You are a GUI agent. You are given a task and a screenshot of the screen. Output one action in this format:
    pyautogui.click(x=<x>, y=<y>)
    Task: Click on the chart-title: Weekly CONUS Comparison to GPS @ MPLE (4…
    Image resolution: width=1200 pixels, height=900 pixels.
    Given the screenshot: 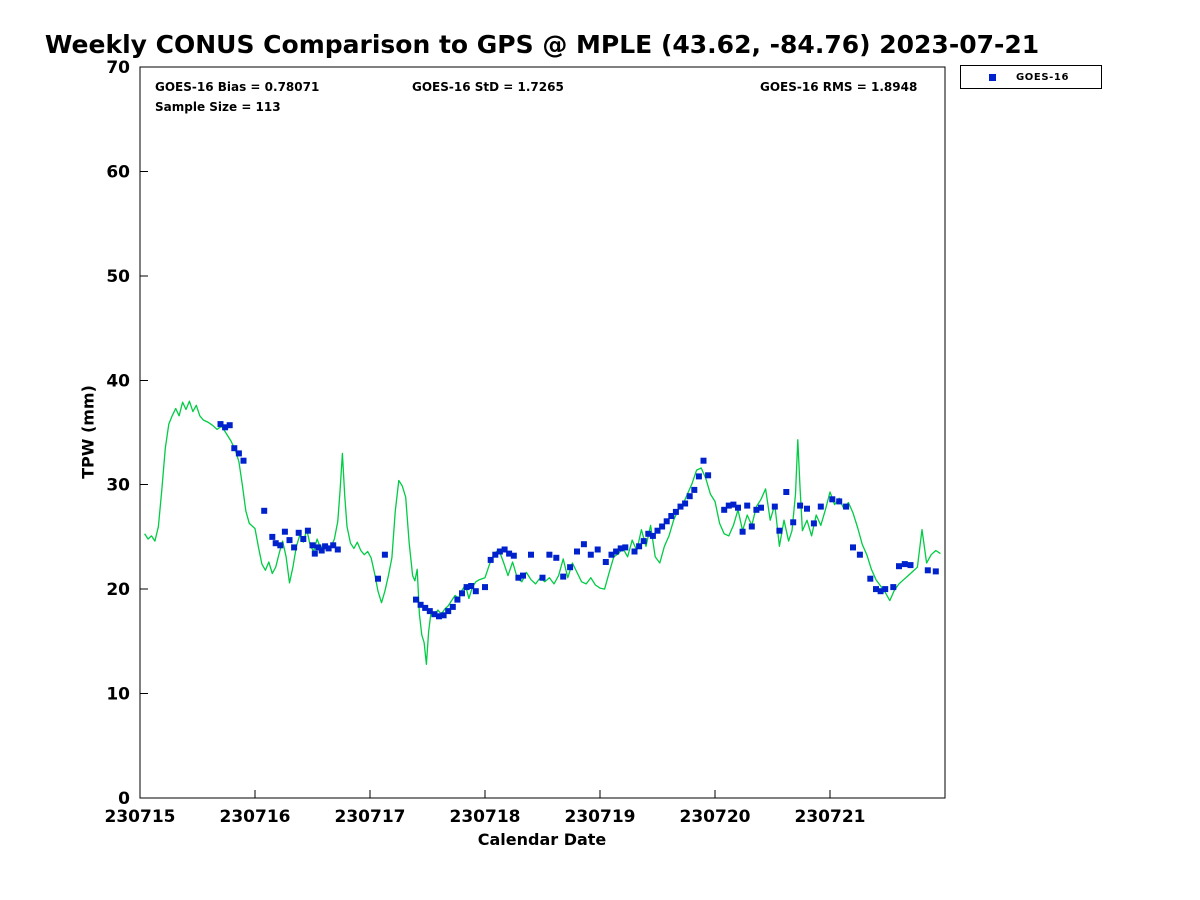 What is the action you would take?
    pyautogui.click(x=542, y=44)
    